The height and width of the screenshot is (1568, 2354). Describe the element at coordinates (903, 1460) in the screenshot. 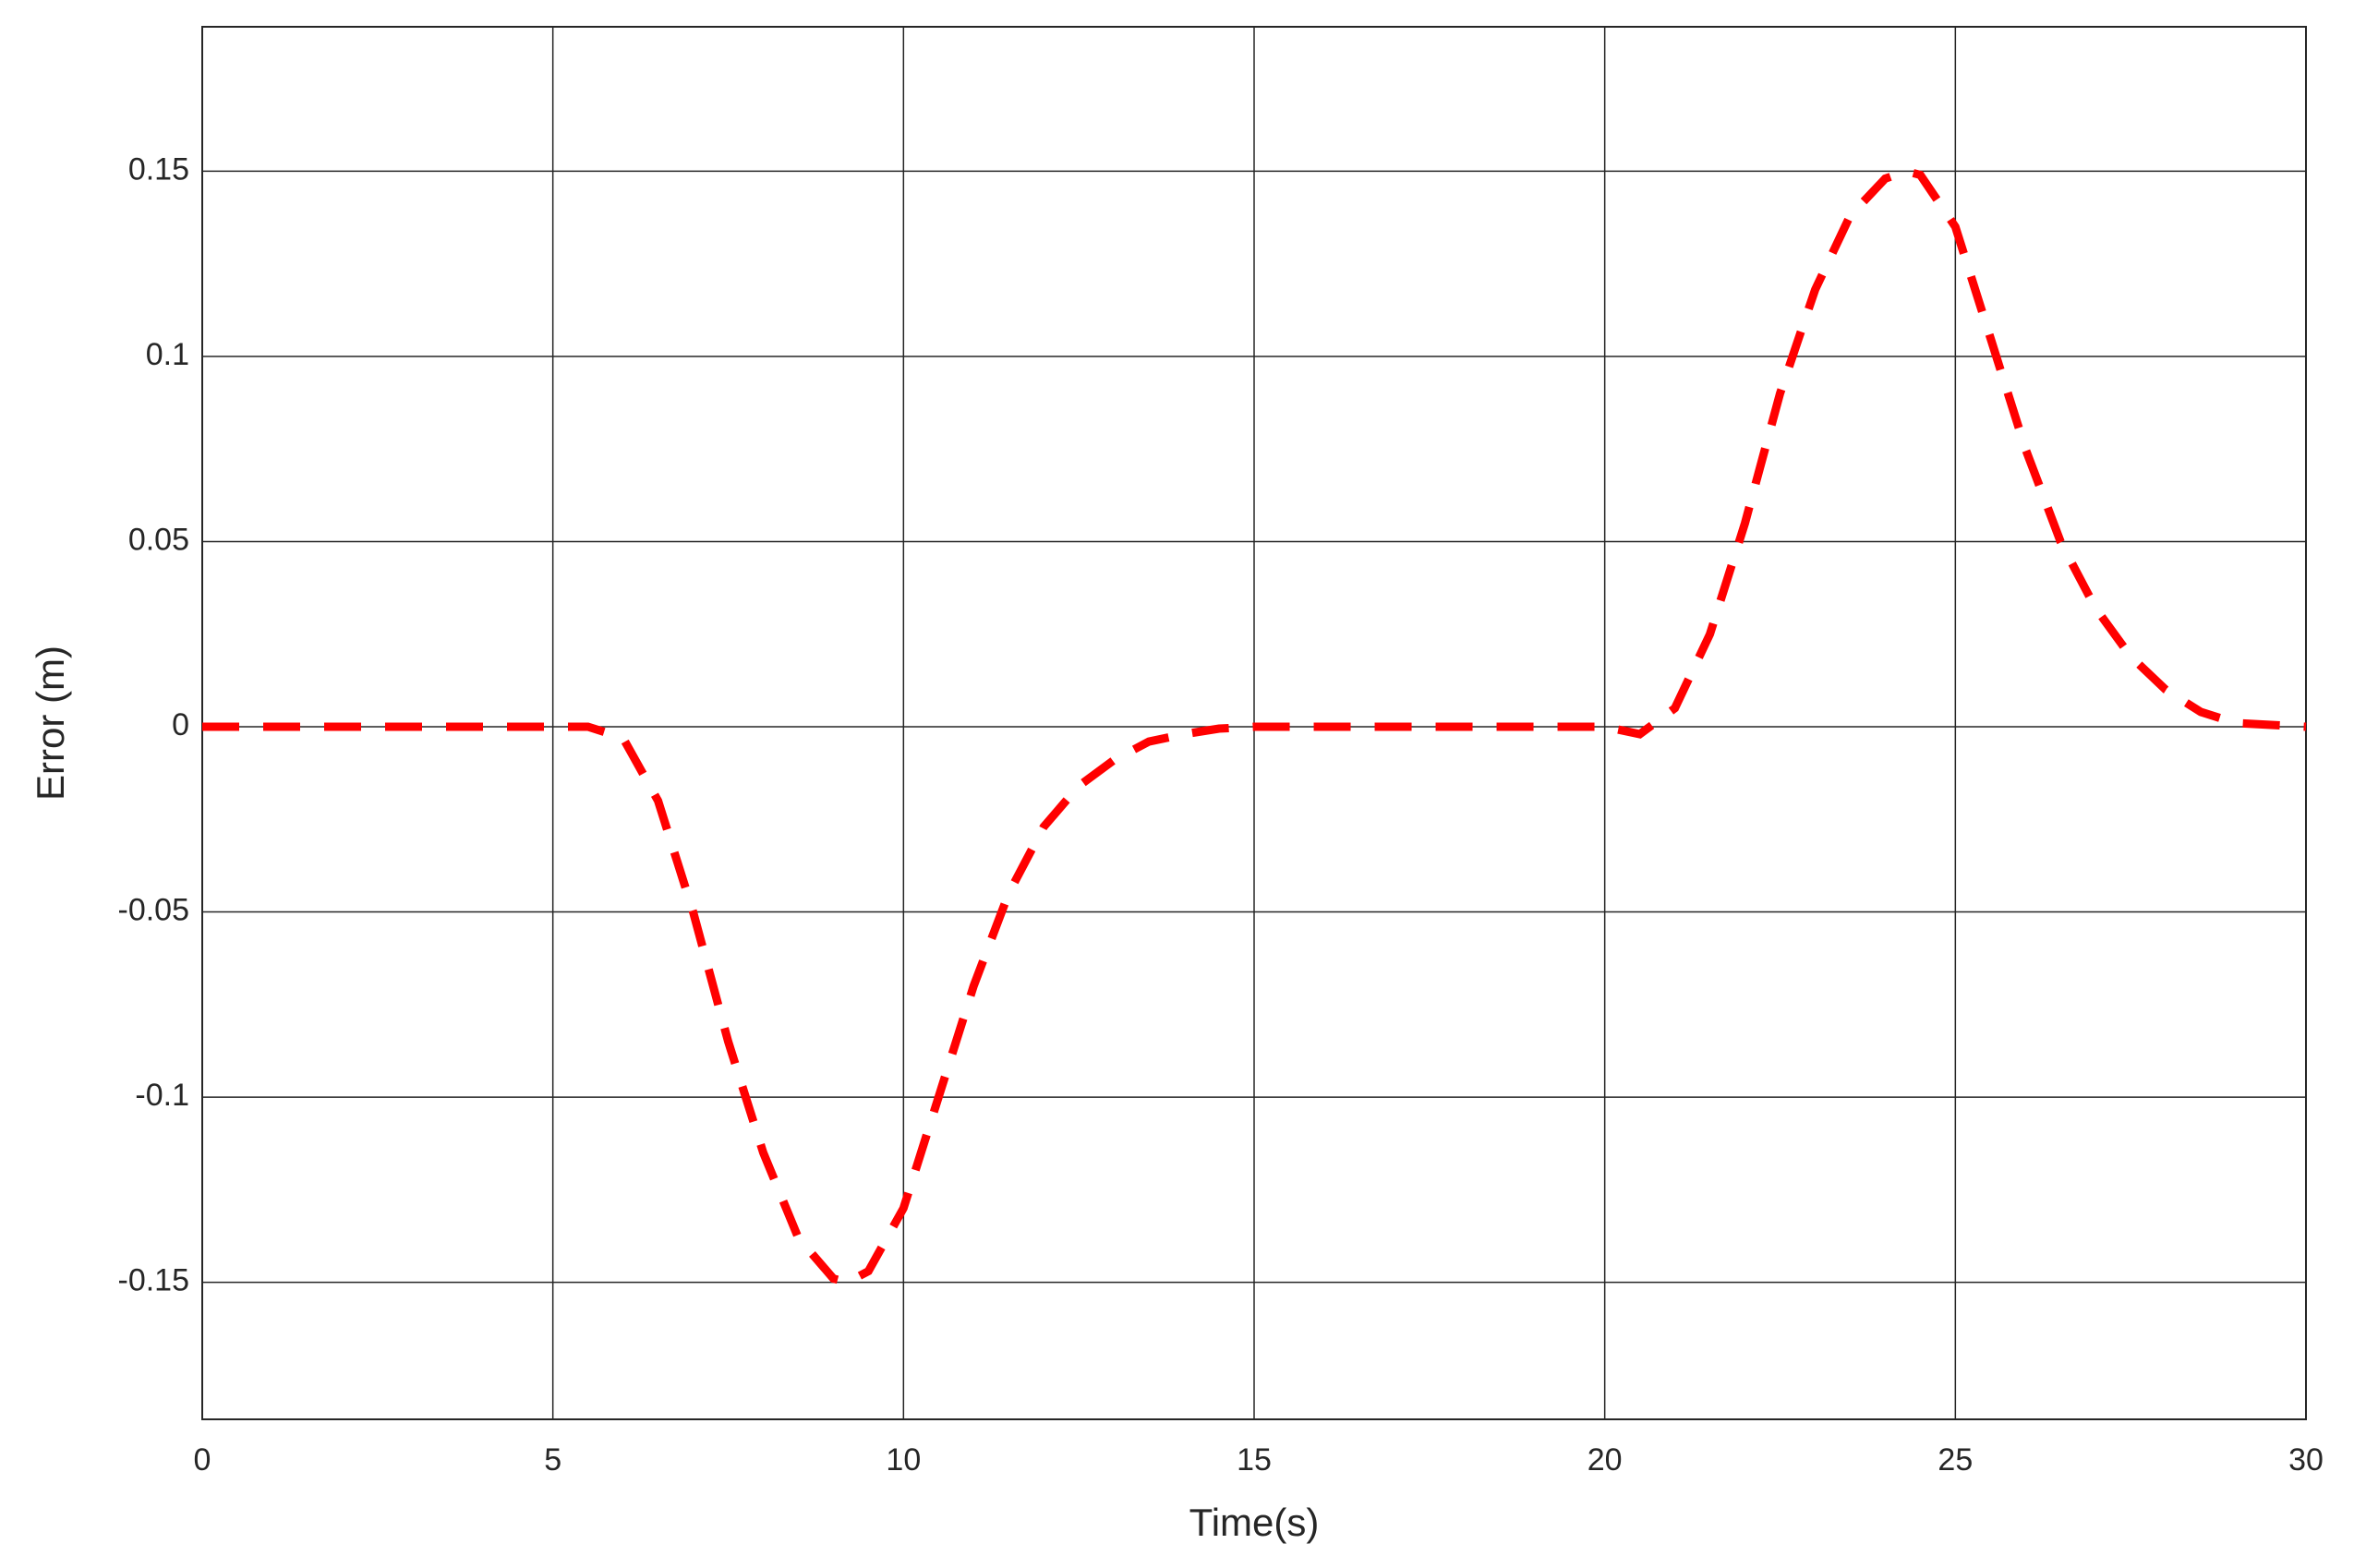

I see `x-tick-label: 10` at that location.